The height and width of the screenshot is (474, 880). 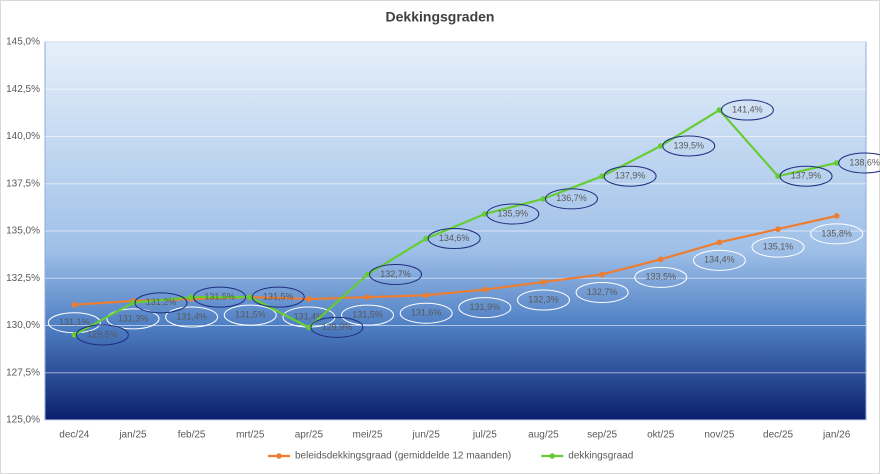 I want to click on x-tick-label: jul/25, so click(x=484, y=435).